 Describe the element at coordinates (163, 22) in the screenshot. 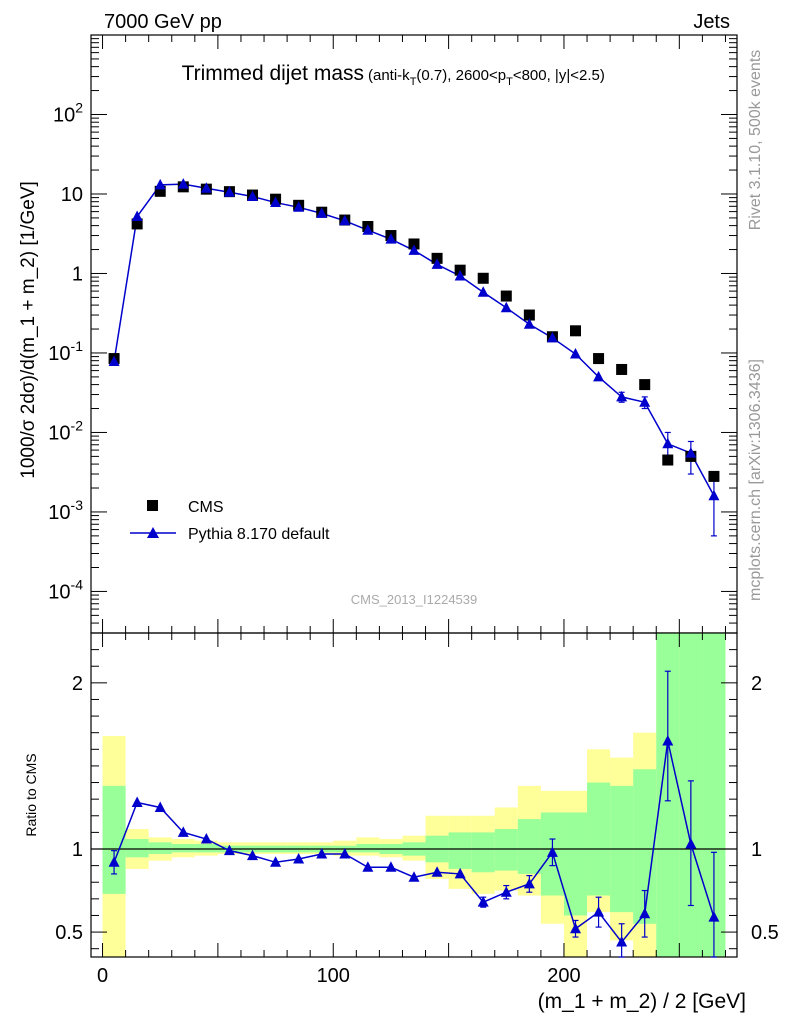

I see `header-left-label: 7000 GeV pp` at that location.